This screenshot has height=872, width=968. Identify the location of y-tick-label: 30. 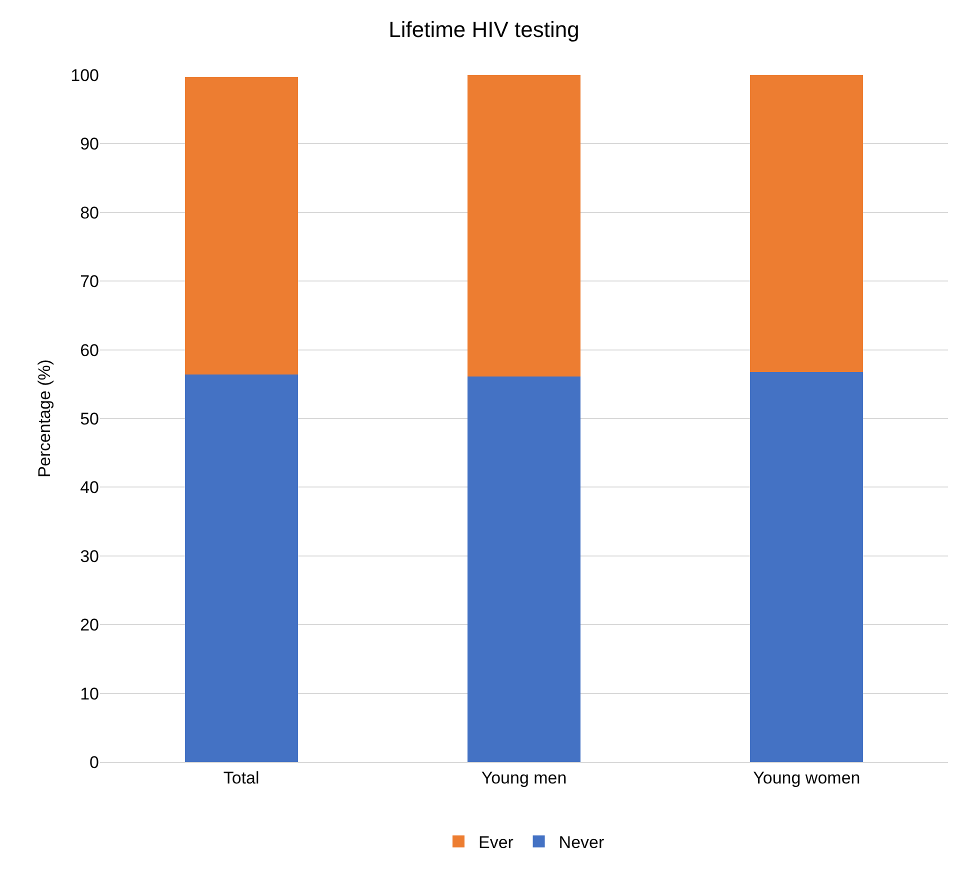
(89, 556).